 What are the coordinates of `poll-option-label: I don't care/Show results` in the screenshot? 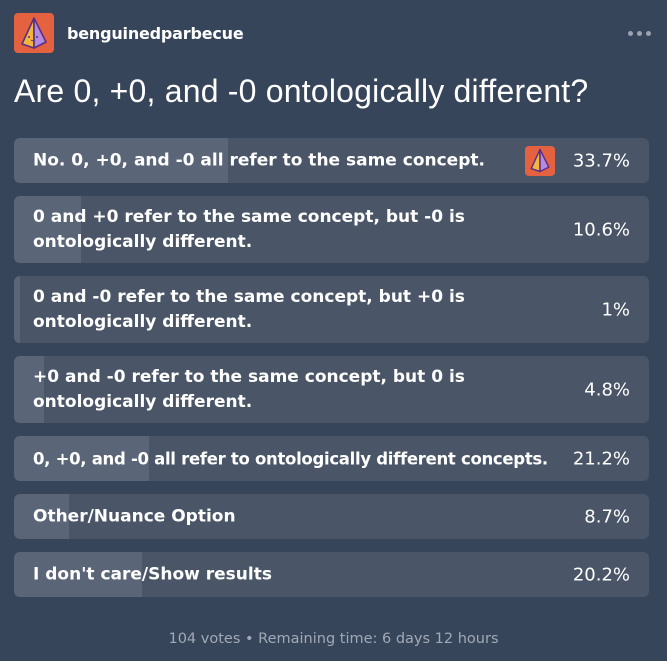 It's located at (152, 574).